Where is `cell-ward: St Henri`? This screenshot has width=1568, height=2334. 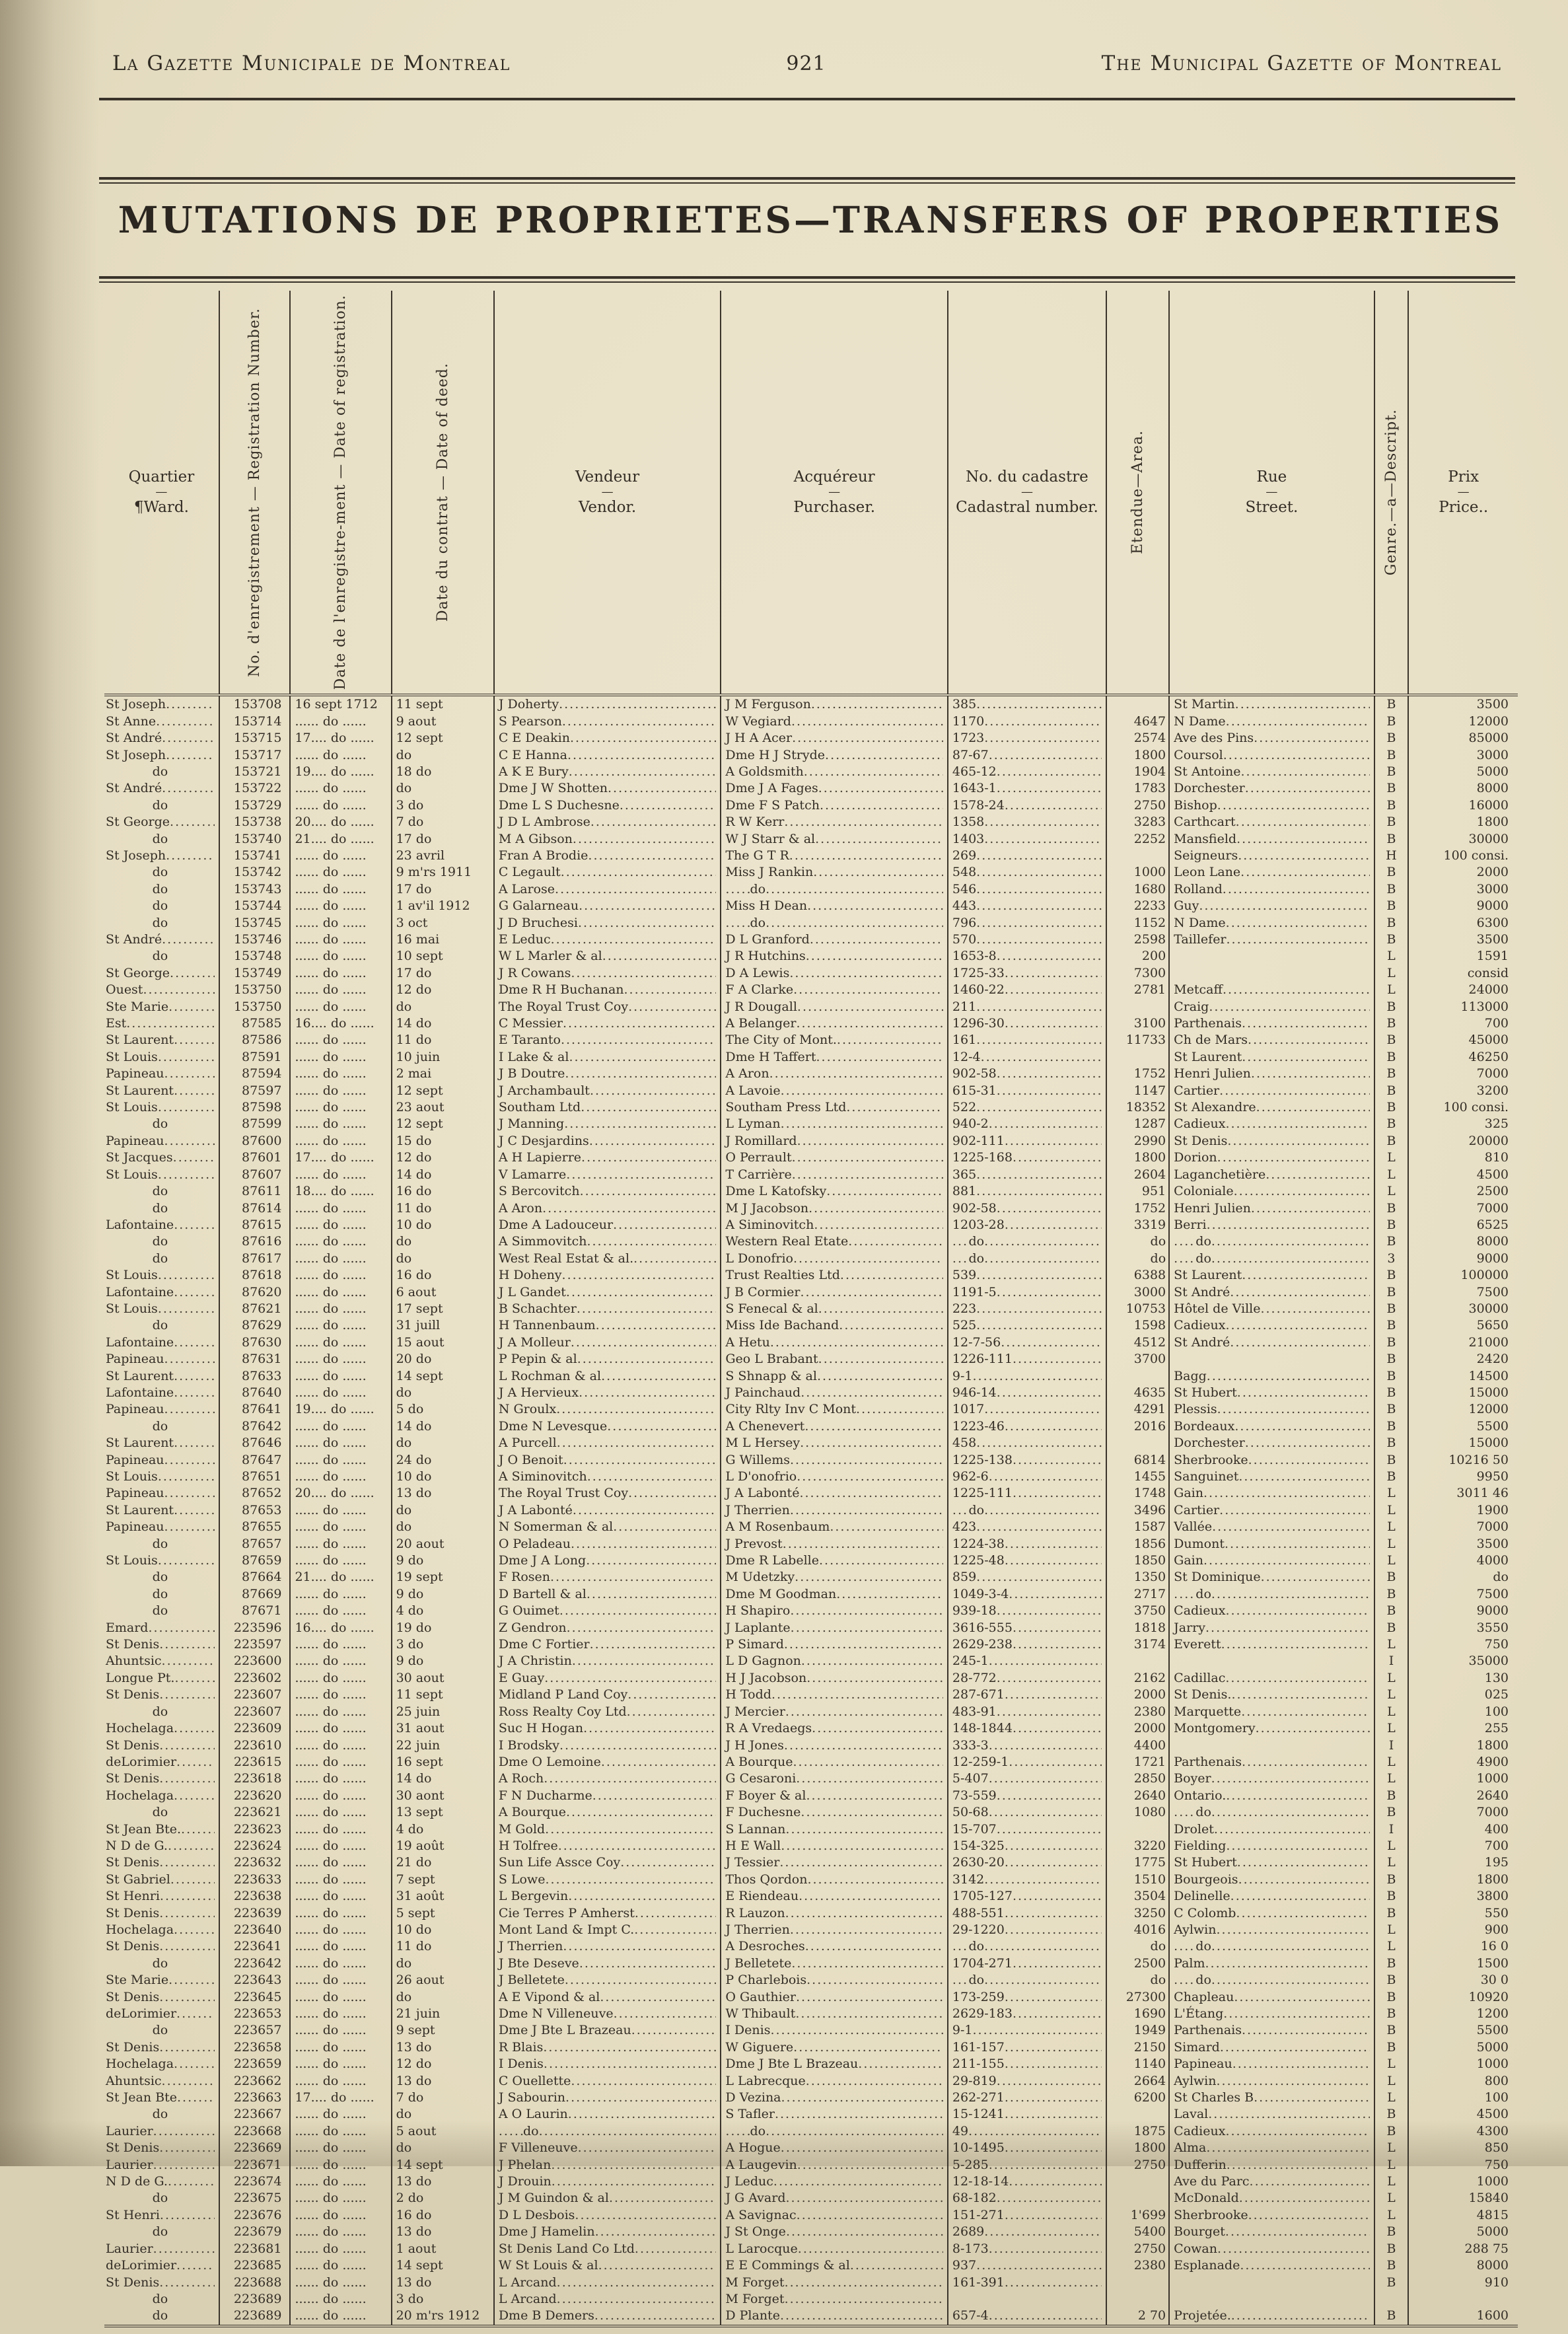
cell-ward: St Henri is located at coordinates (161, 2215).